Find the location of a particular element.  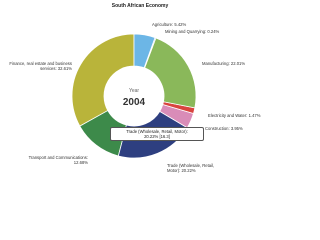

slice-label: Trade (Wholesale, Retail, Motor)20.22% is located at coordinates (193, 168).